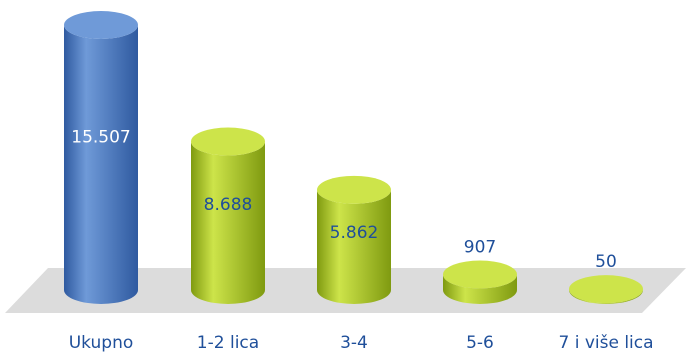  Describe the element at coordinates (228, 343) in the screenshot. I see `category-label: 1-2 lica` at that location.